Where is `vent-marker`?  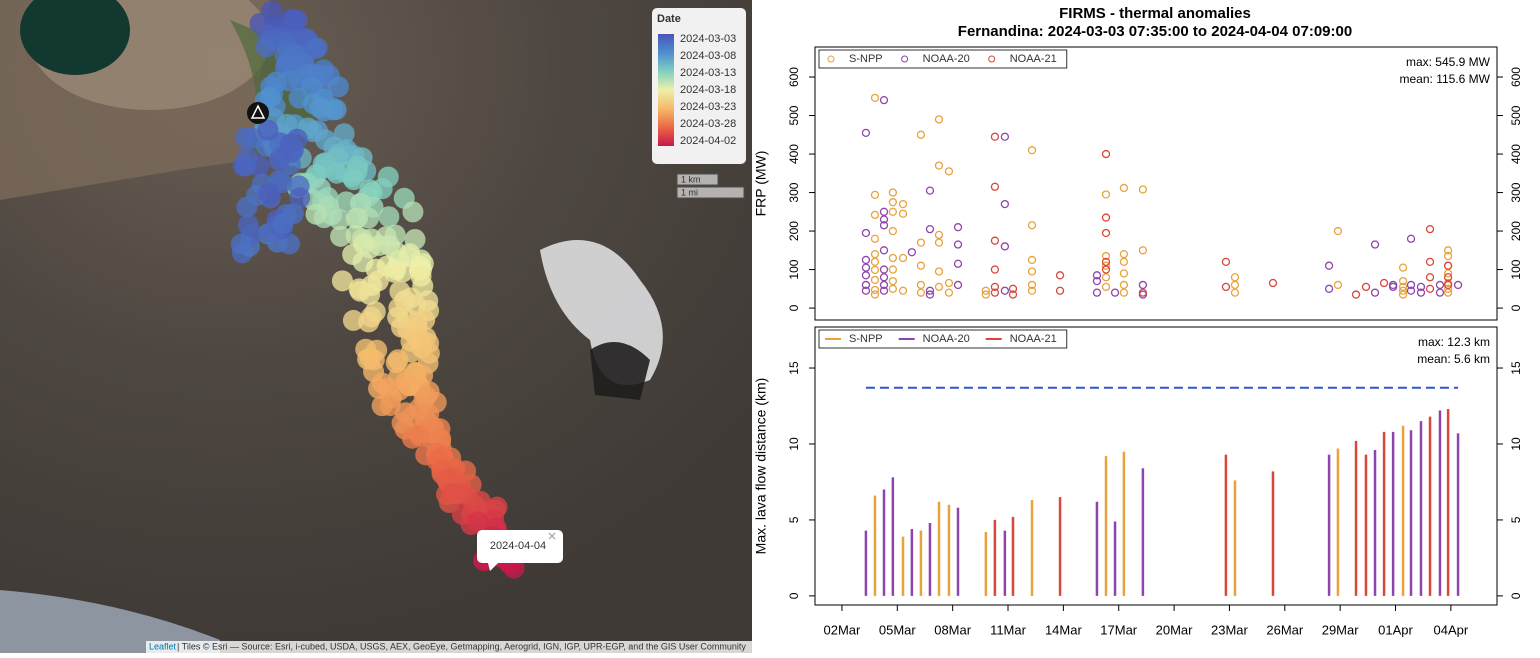 vent-marker is located at coordinates (258, 113).